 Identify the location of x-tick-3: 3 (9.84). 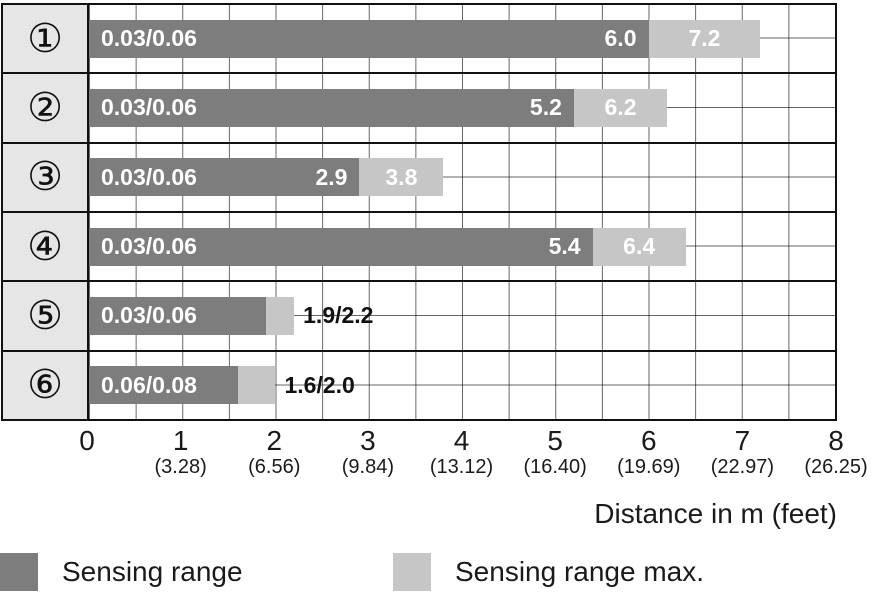
(367, 452).